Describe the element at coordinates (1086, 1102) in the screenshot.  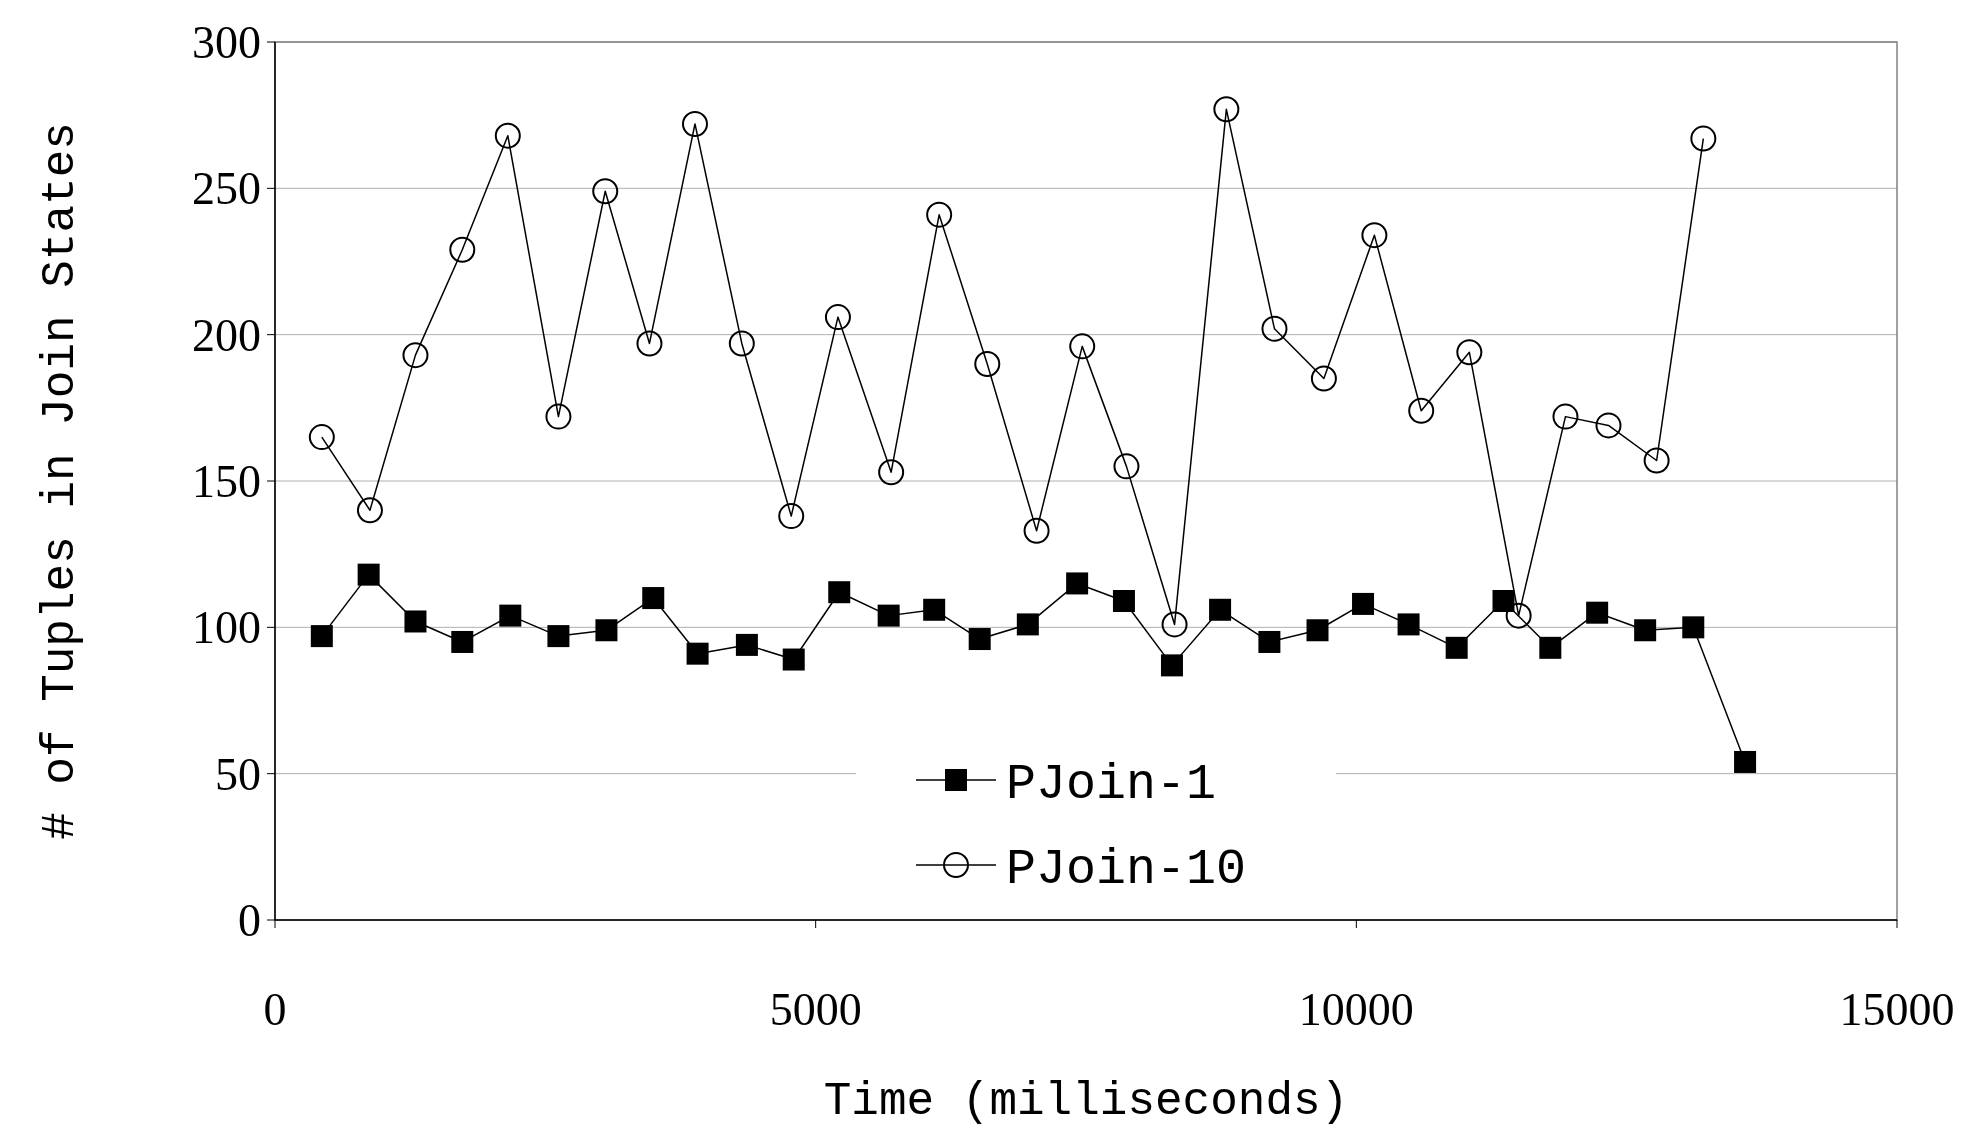
I see `x-axis-title: Time (milliseconds)` at that location.